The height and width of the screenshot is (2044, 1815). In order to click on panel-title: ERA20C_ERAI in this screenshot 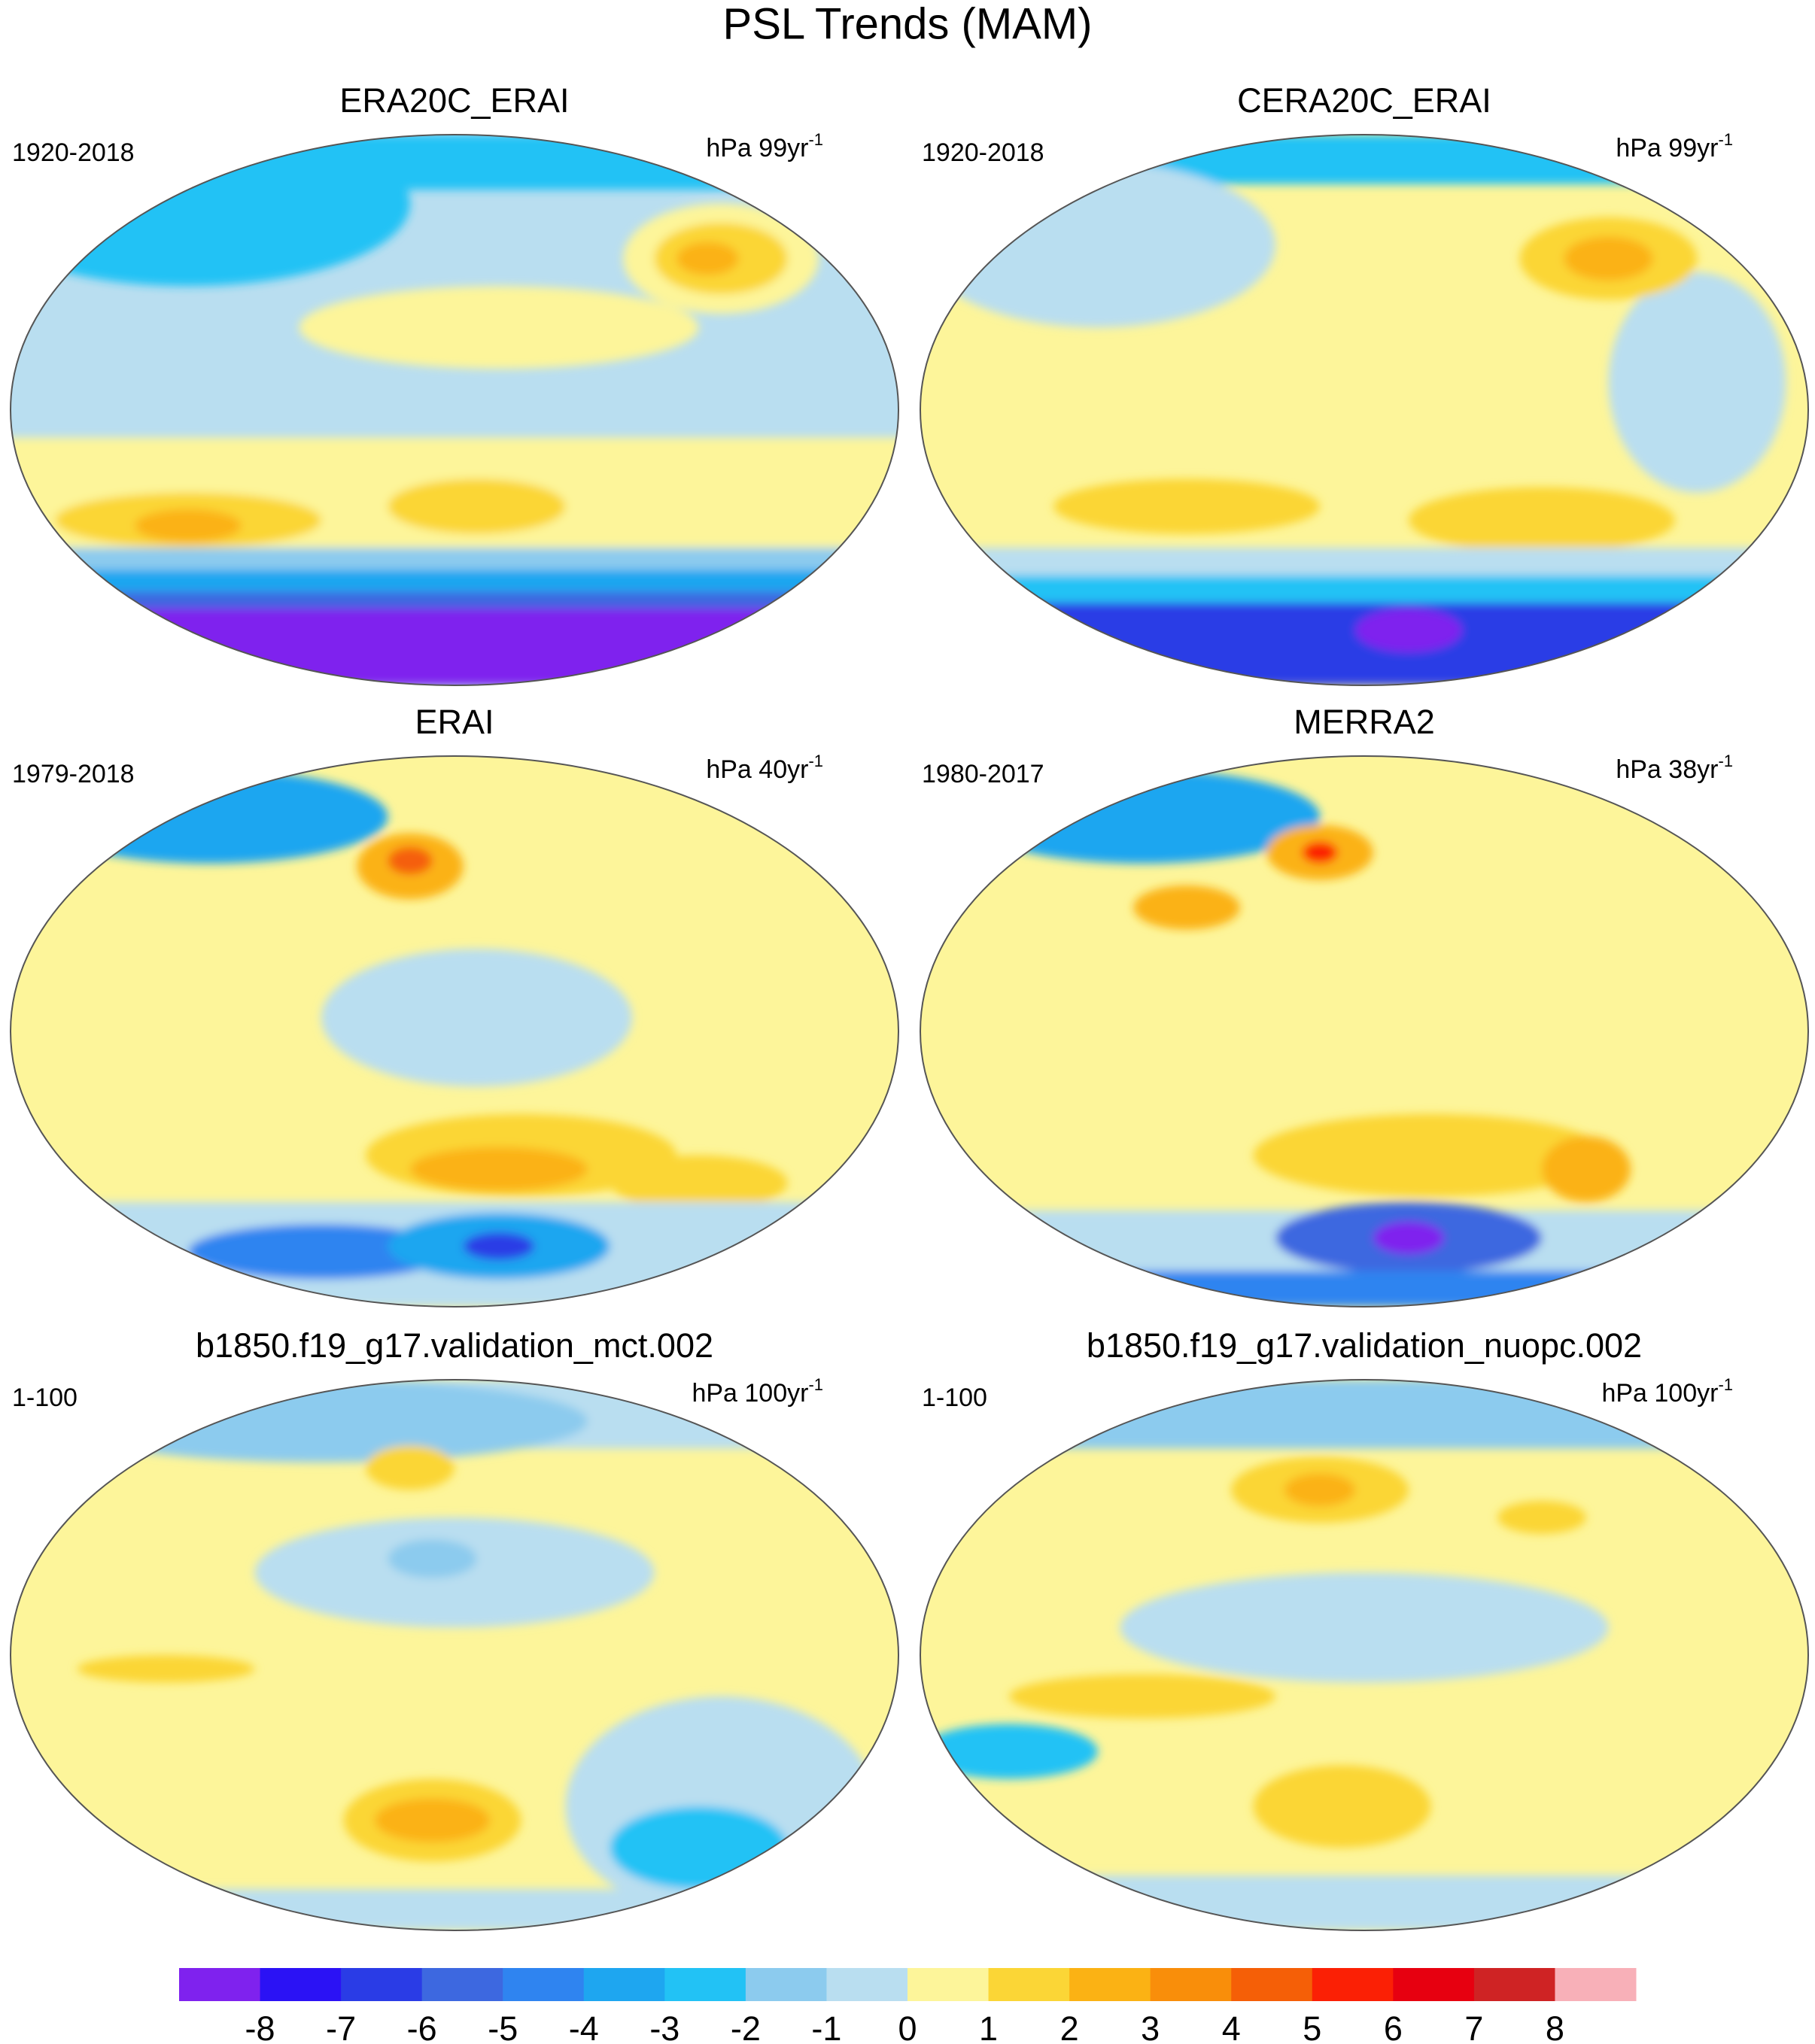, I will do `click(454, 100)`.